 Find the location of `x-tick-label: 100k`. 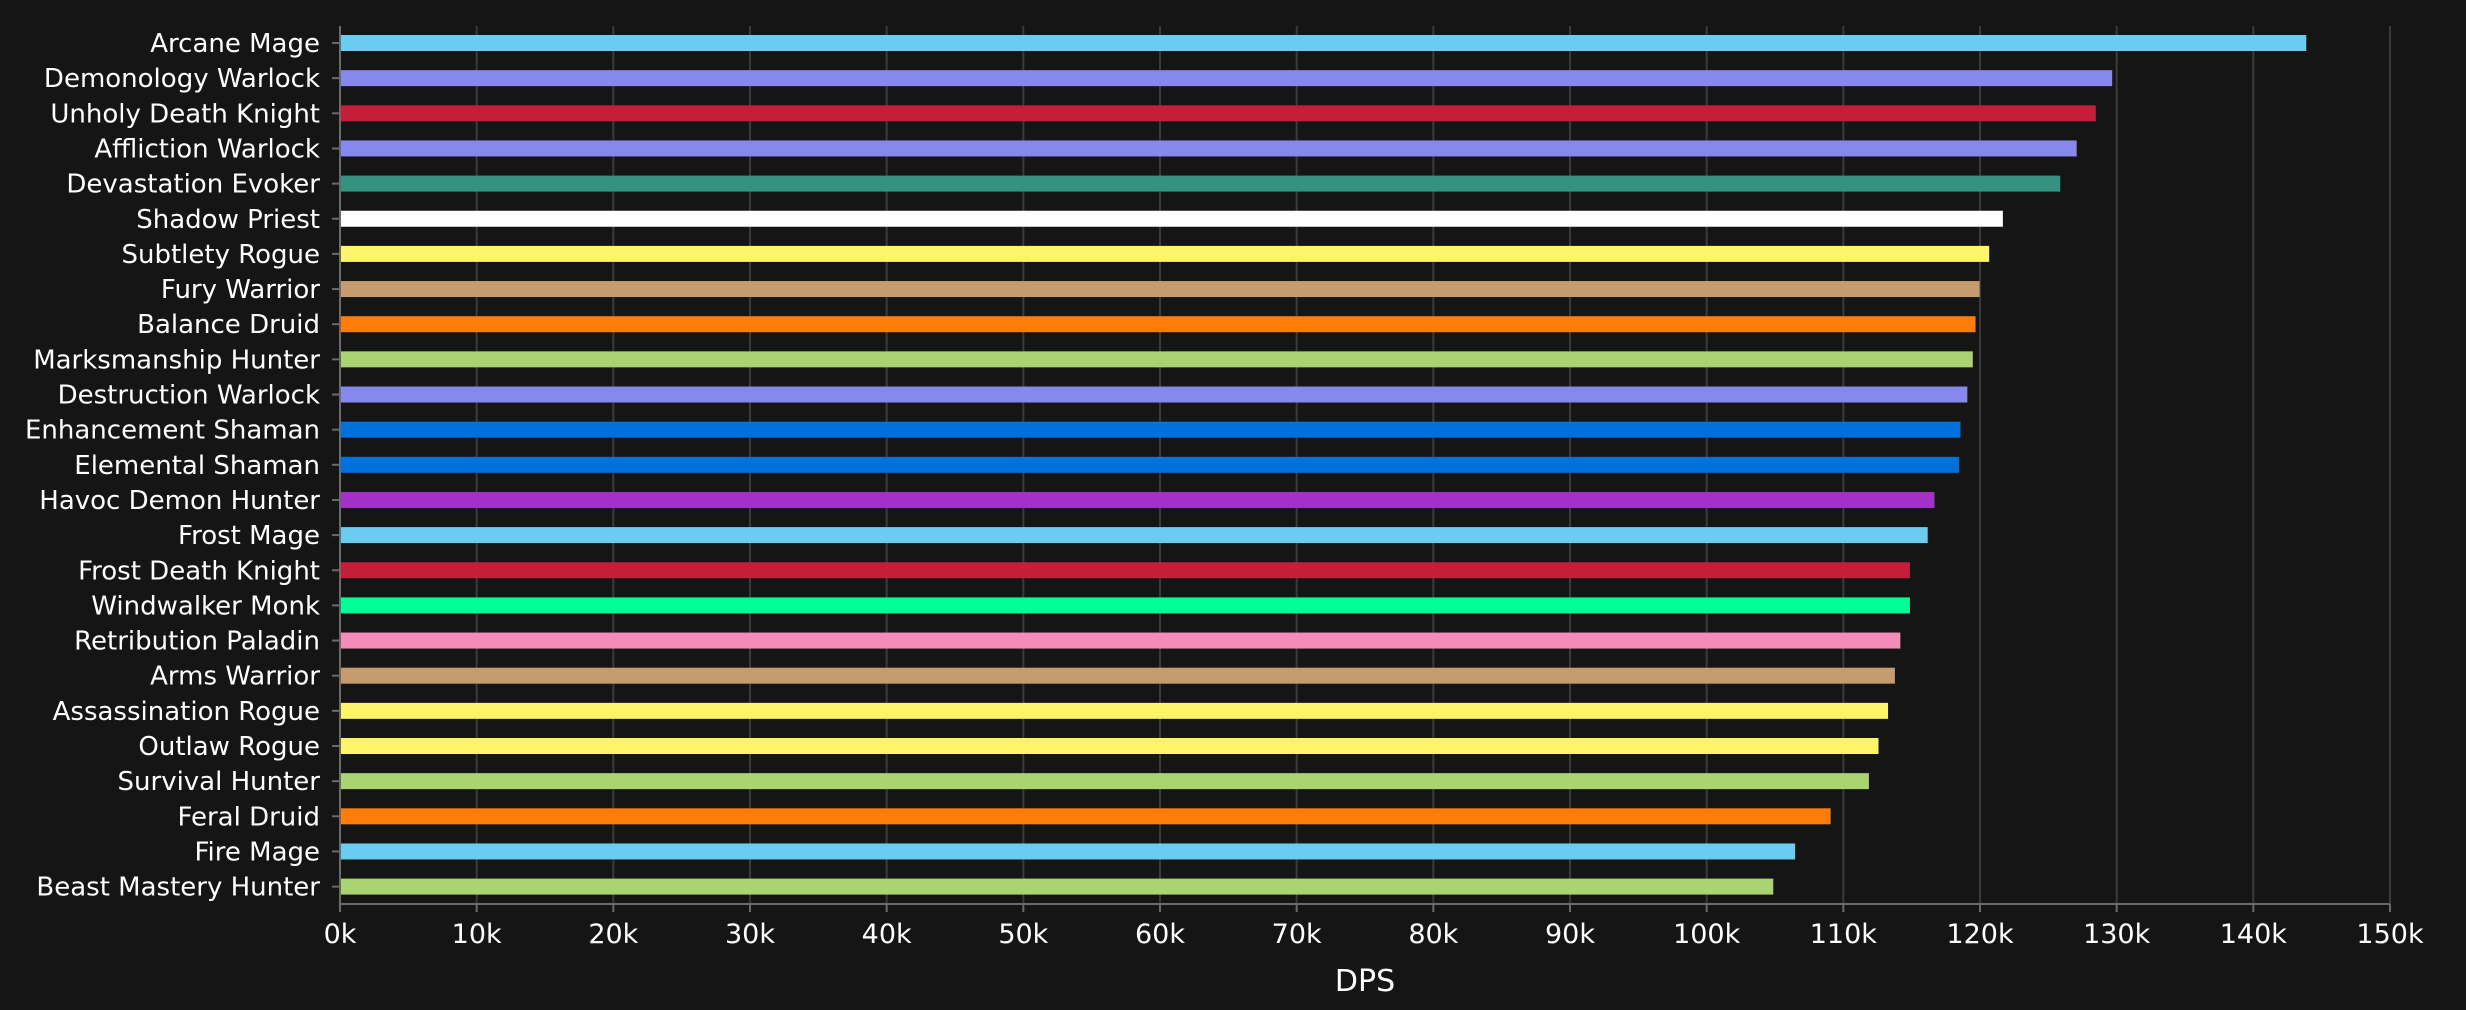

x-tick-label: 100k is located at coordinates (1707, 934).